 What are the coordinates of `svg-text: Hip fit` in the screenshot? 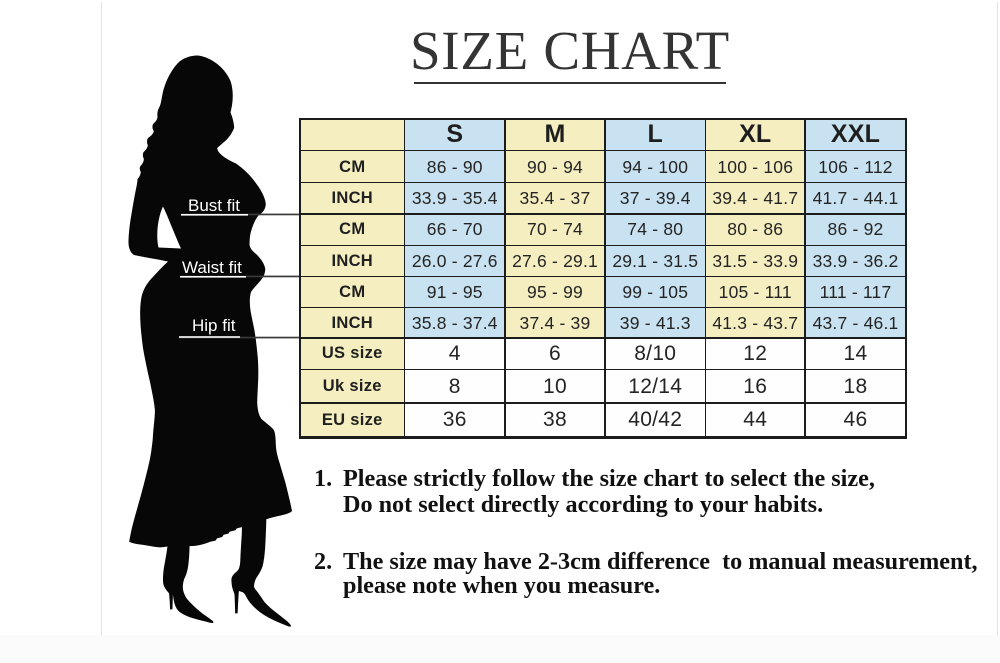 It's located at (214, 325).